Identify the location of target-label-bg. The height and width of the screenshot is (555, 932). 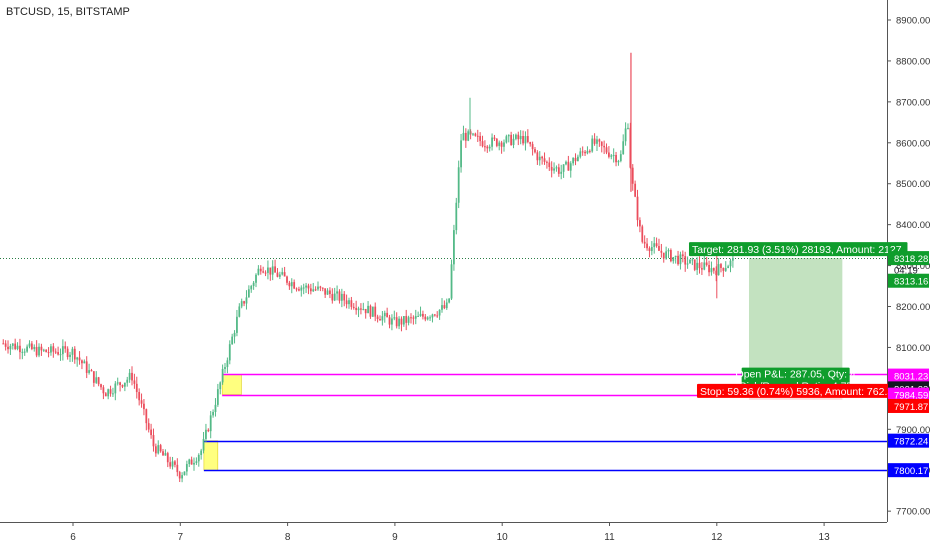
(798, 249).